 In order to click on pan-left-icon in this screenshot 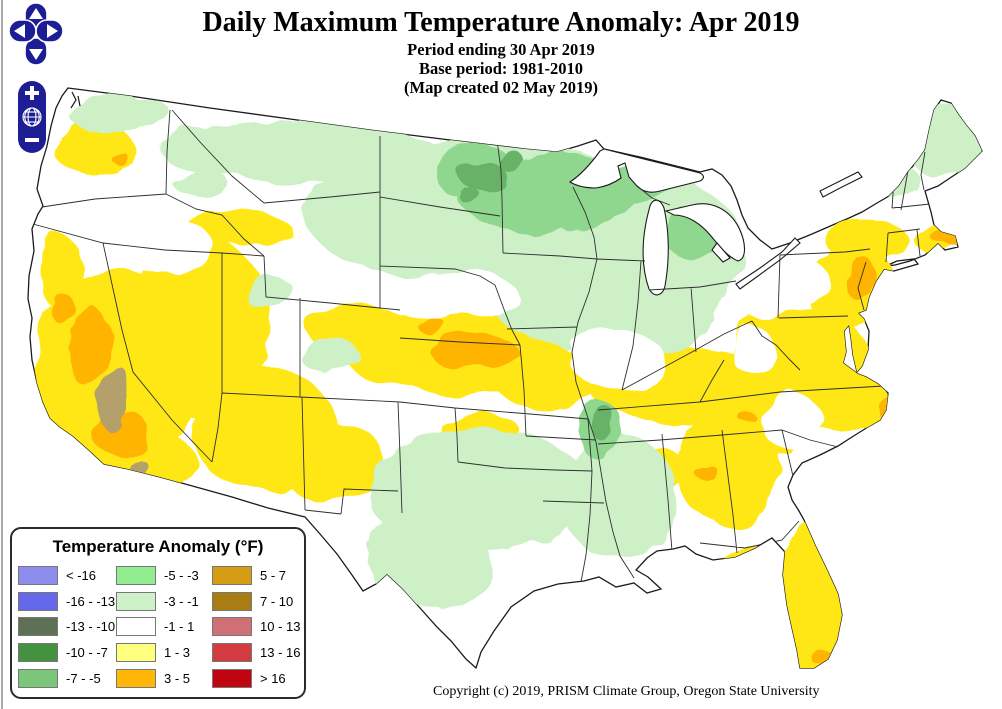, I will do `click(19, 31)`.